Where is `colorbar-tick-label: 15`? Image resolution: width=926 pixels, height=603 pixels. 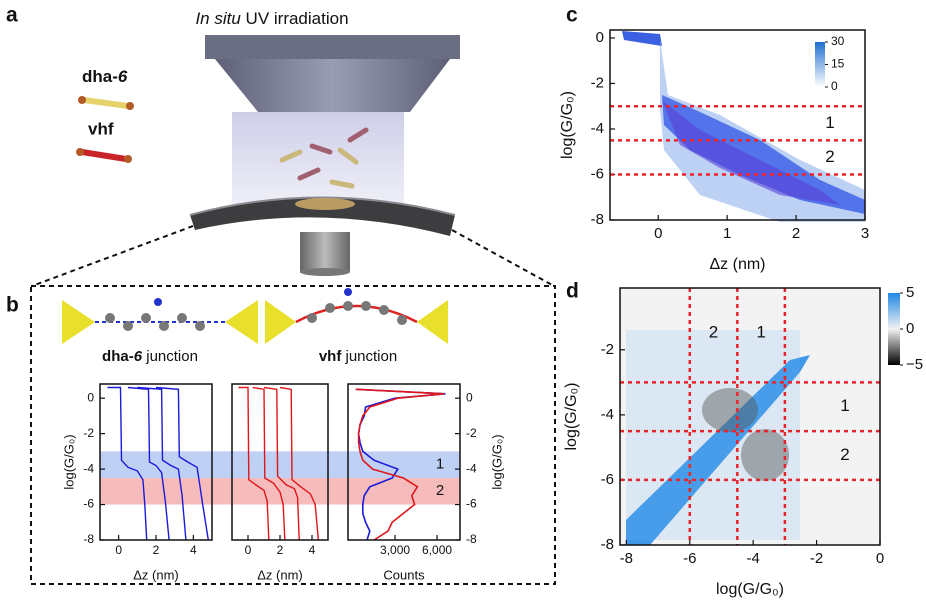 colorbar-tick-label: 15 is located at coordinates (838, 64).